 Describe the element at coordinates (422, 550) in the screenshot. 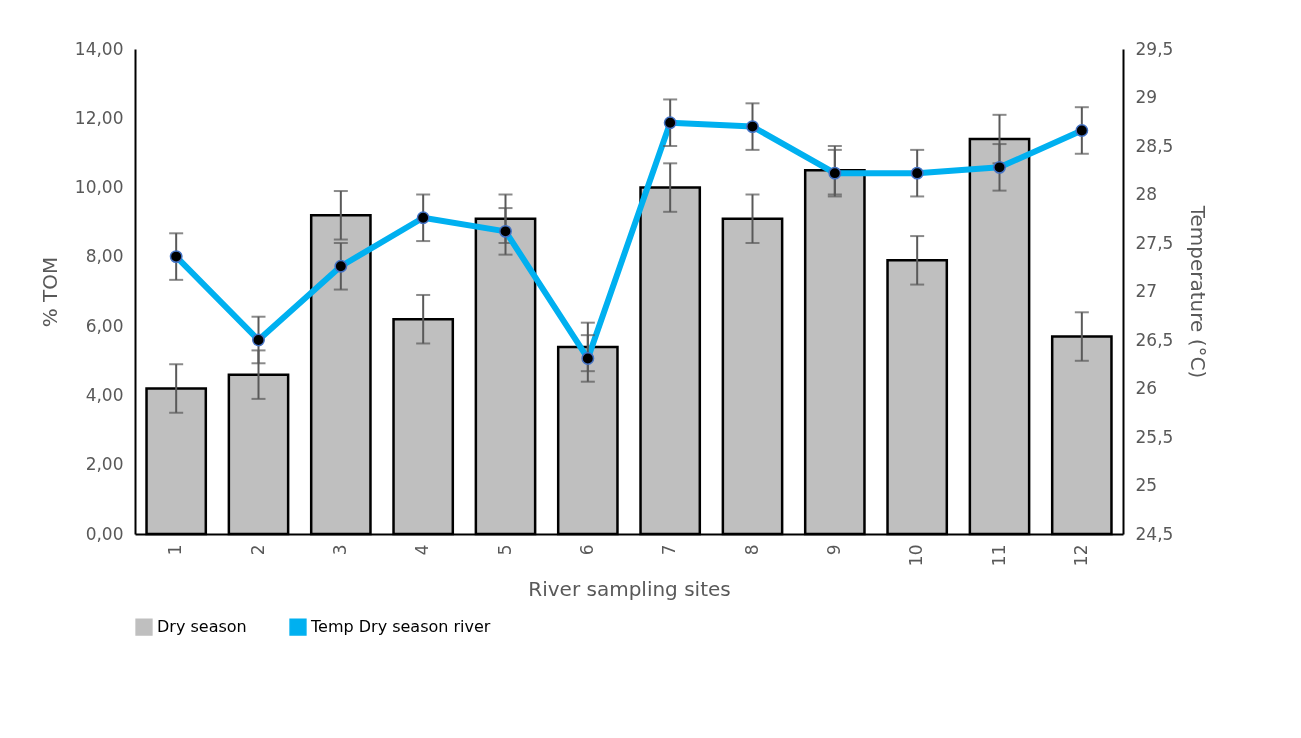

I see `x-tick-label: 4` at that location.